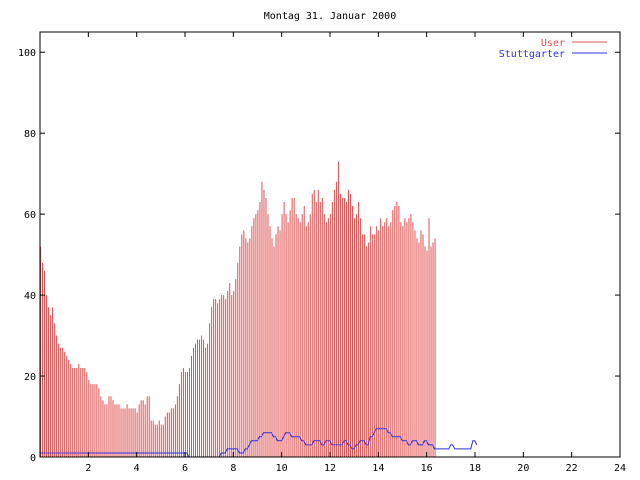 Image resolution: width=640 pixels, height=480 pixels. I want to click on y-tick-label: 40, so click(30, 296).